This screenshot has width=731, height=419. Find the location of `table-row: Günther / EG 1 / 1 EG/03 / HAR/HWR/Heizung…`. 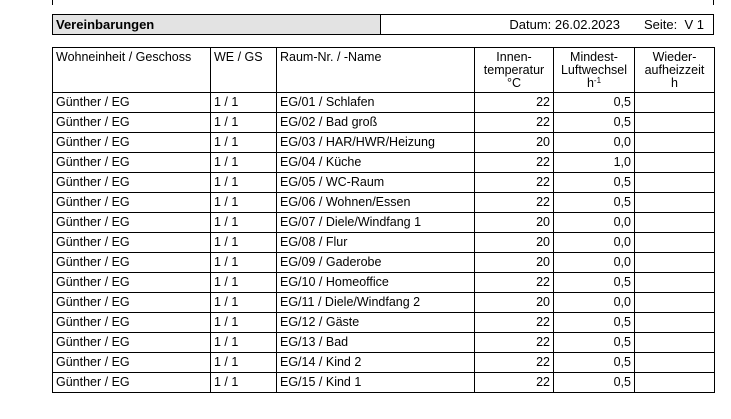

table-row: Günther / EG 1 / 1 EG/03 / HAR/HWR/Heizung… is located at coordinates (383, 142).